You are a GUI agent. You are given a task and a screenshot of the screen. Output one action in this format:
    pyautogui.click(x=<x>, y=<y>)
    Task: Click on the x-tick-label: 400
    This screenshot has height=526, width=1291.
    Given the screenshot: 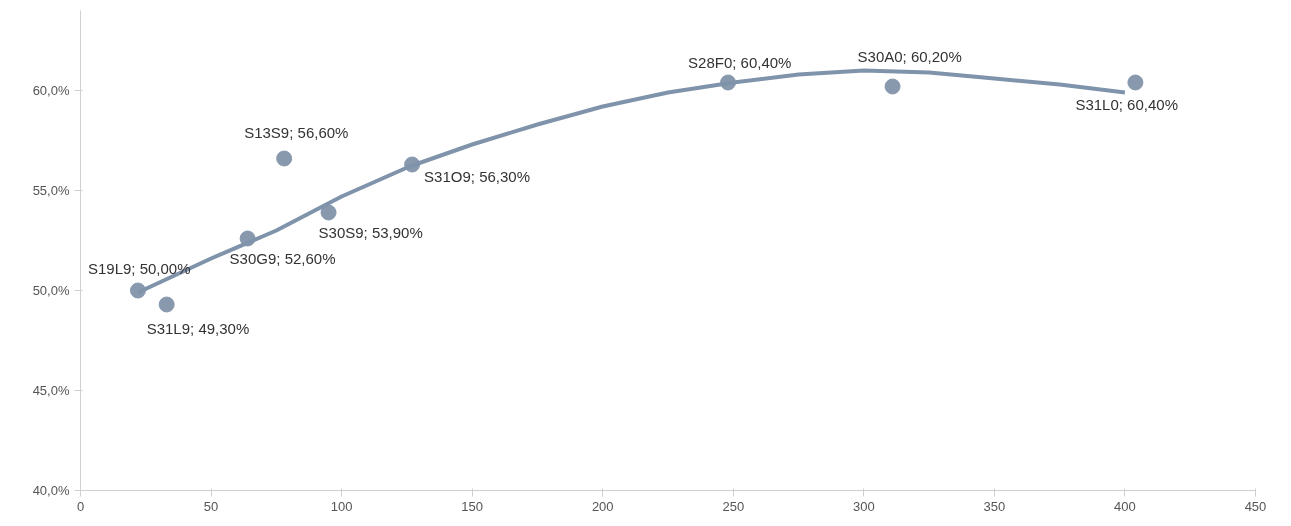 What is the action you would take?
    pyautogui.click(x=1125, y=506)
    